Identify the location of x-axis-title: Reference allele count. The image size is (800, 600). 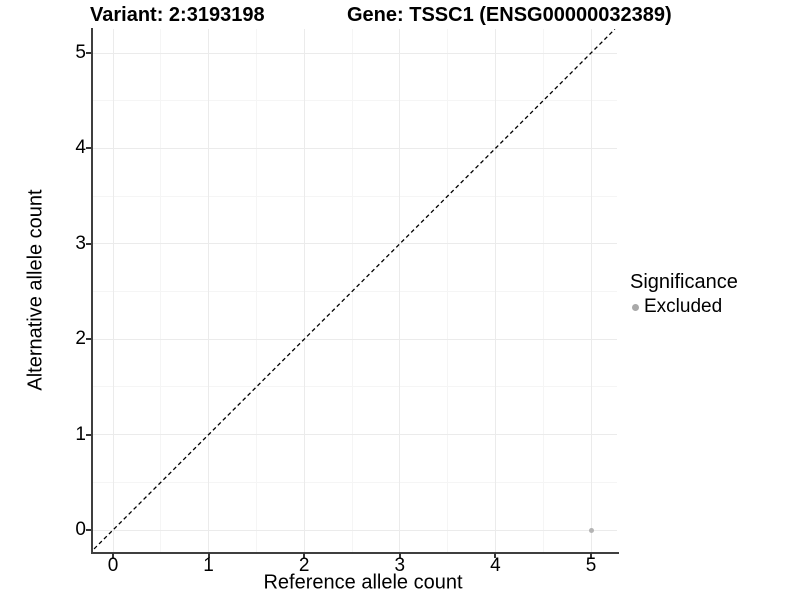
(363, 582).